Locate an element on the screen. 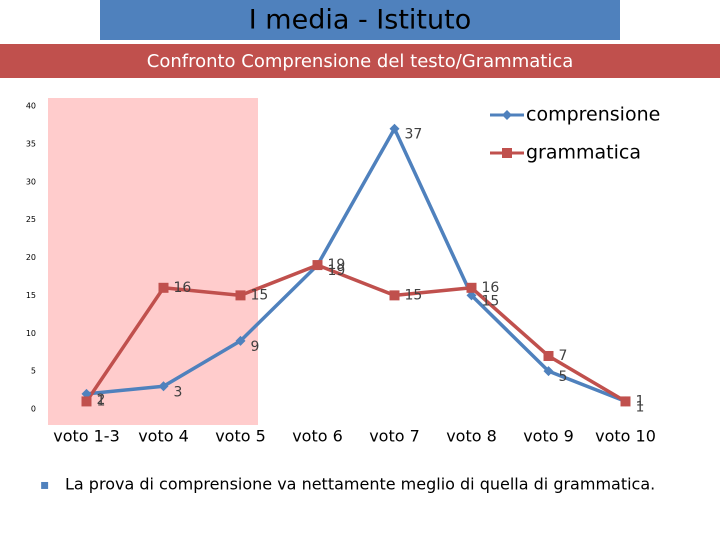  y-tick-label: 30 is located at coordinates (31, 181).